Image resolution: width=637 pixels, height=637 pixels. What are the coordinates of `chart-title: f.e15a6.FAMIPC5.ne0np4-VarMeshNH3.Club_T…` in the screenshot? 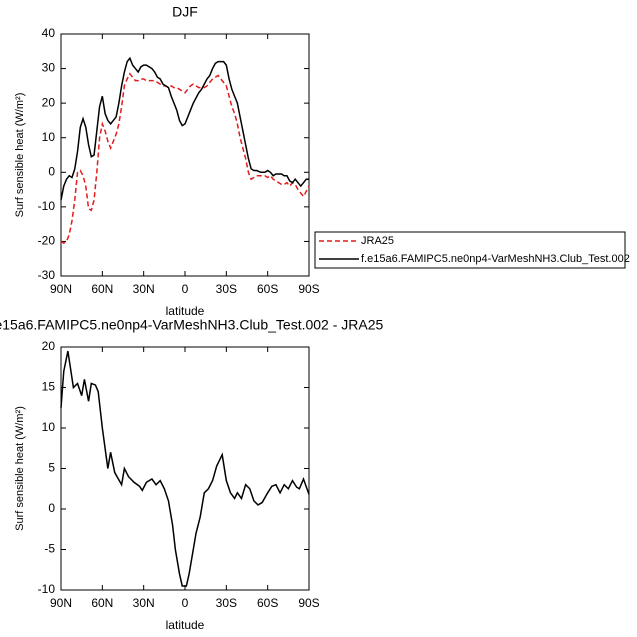 It's located at (192, 325).